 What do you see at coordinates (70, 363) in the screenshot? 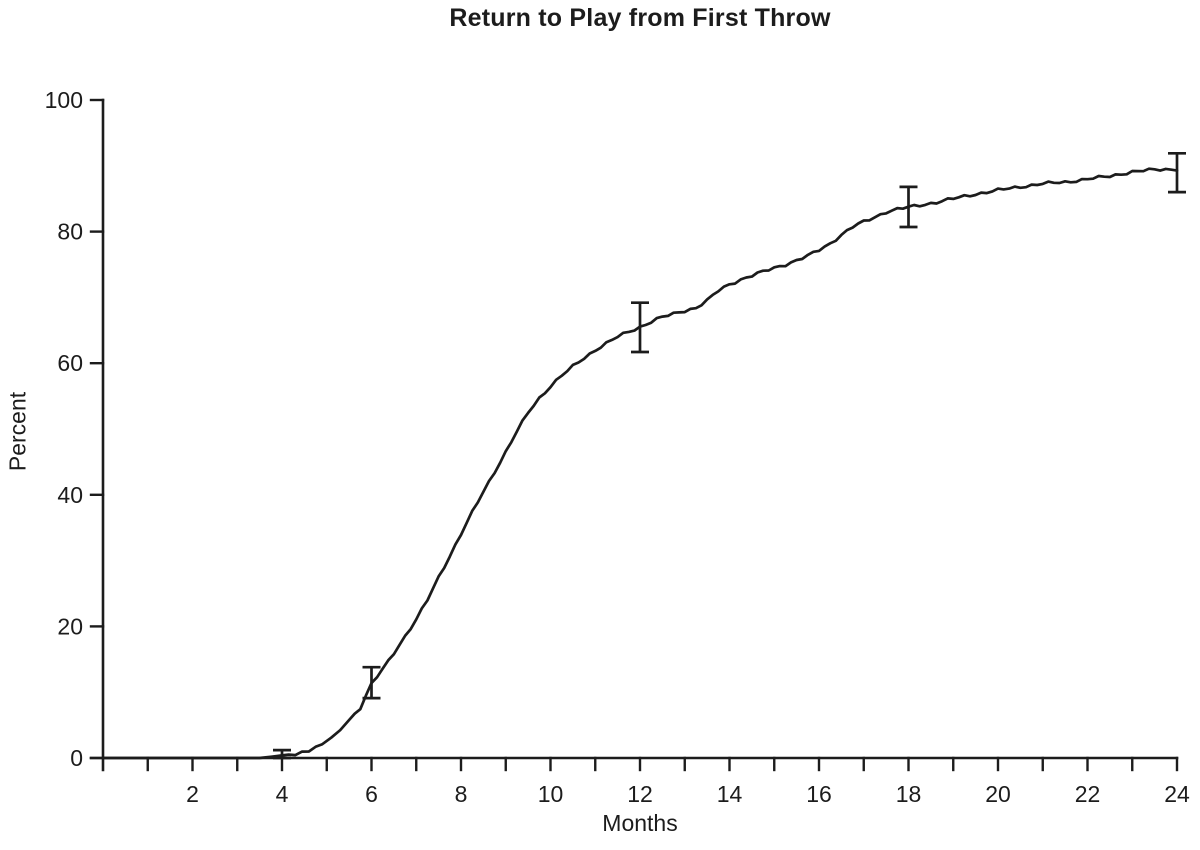
I see `y-tick-label: 60` at bounding box center [70, 363].